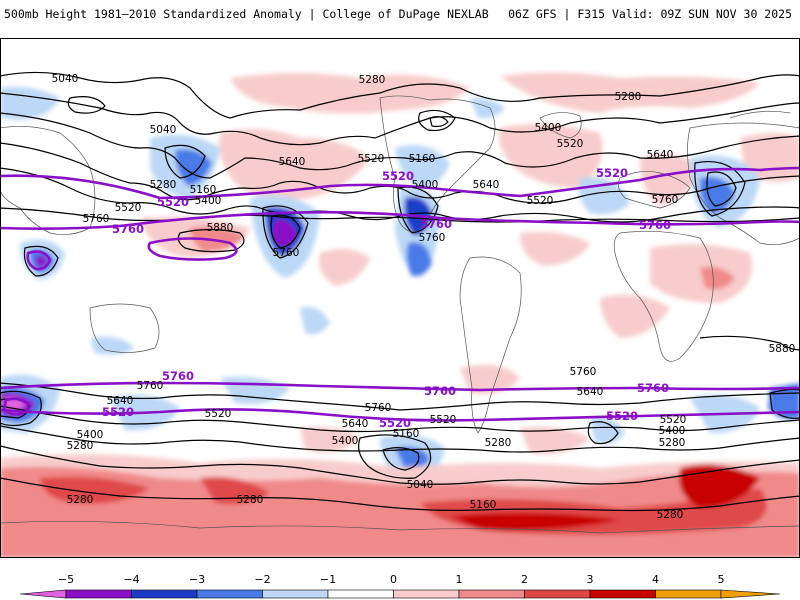 Image resolution: width=800 pixels, height=600 pixels. I want to click on colorbar-tick-label: −2, so click(262, 579).